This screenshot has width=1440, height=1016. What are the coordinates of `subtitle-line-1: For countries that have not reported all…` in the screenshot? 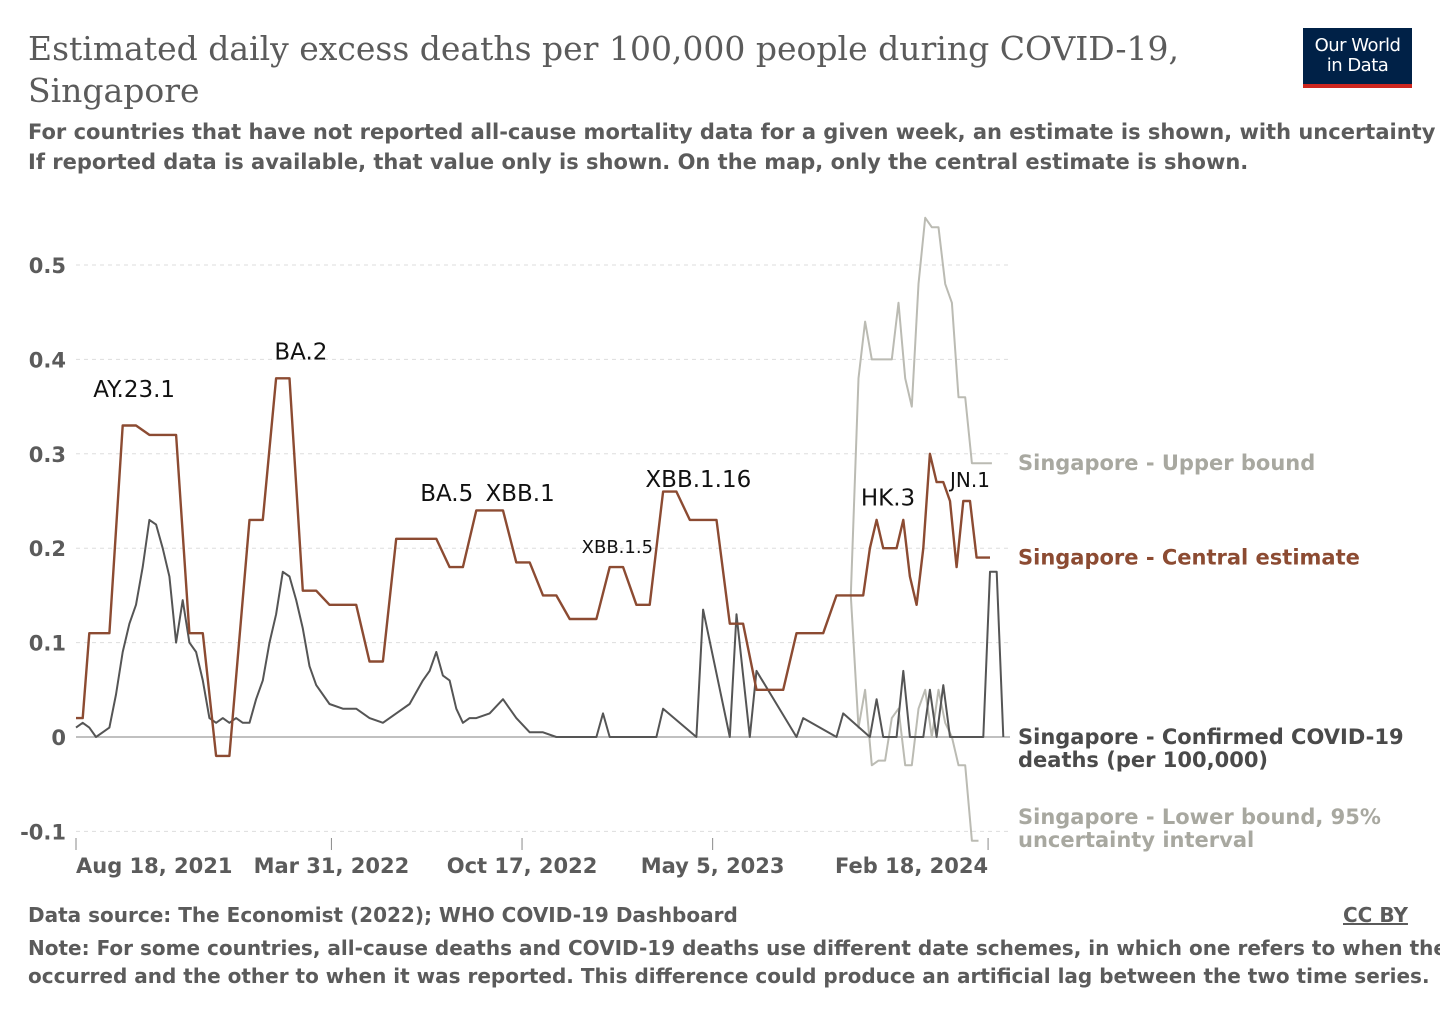 It's located at (732, 132).